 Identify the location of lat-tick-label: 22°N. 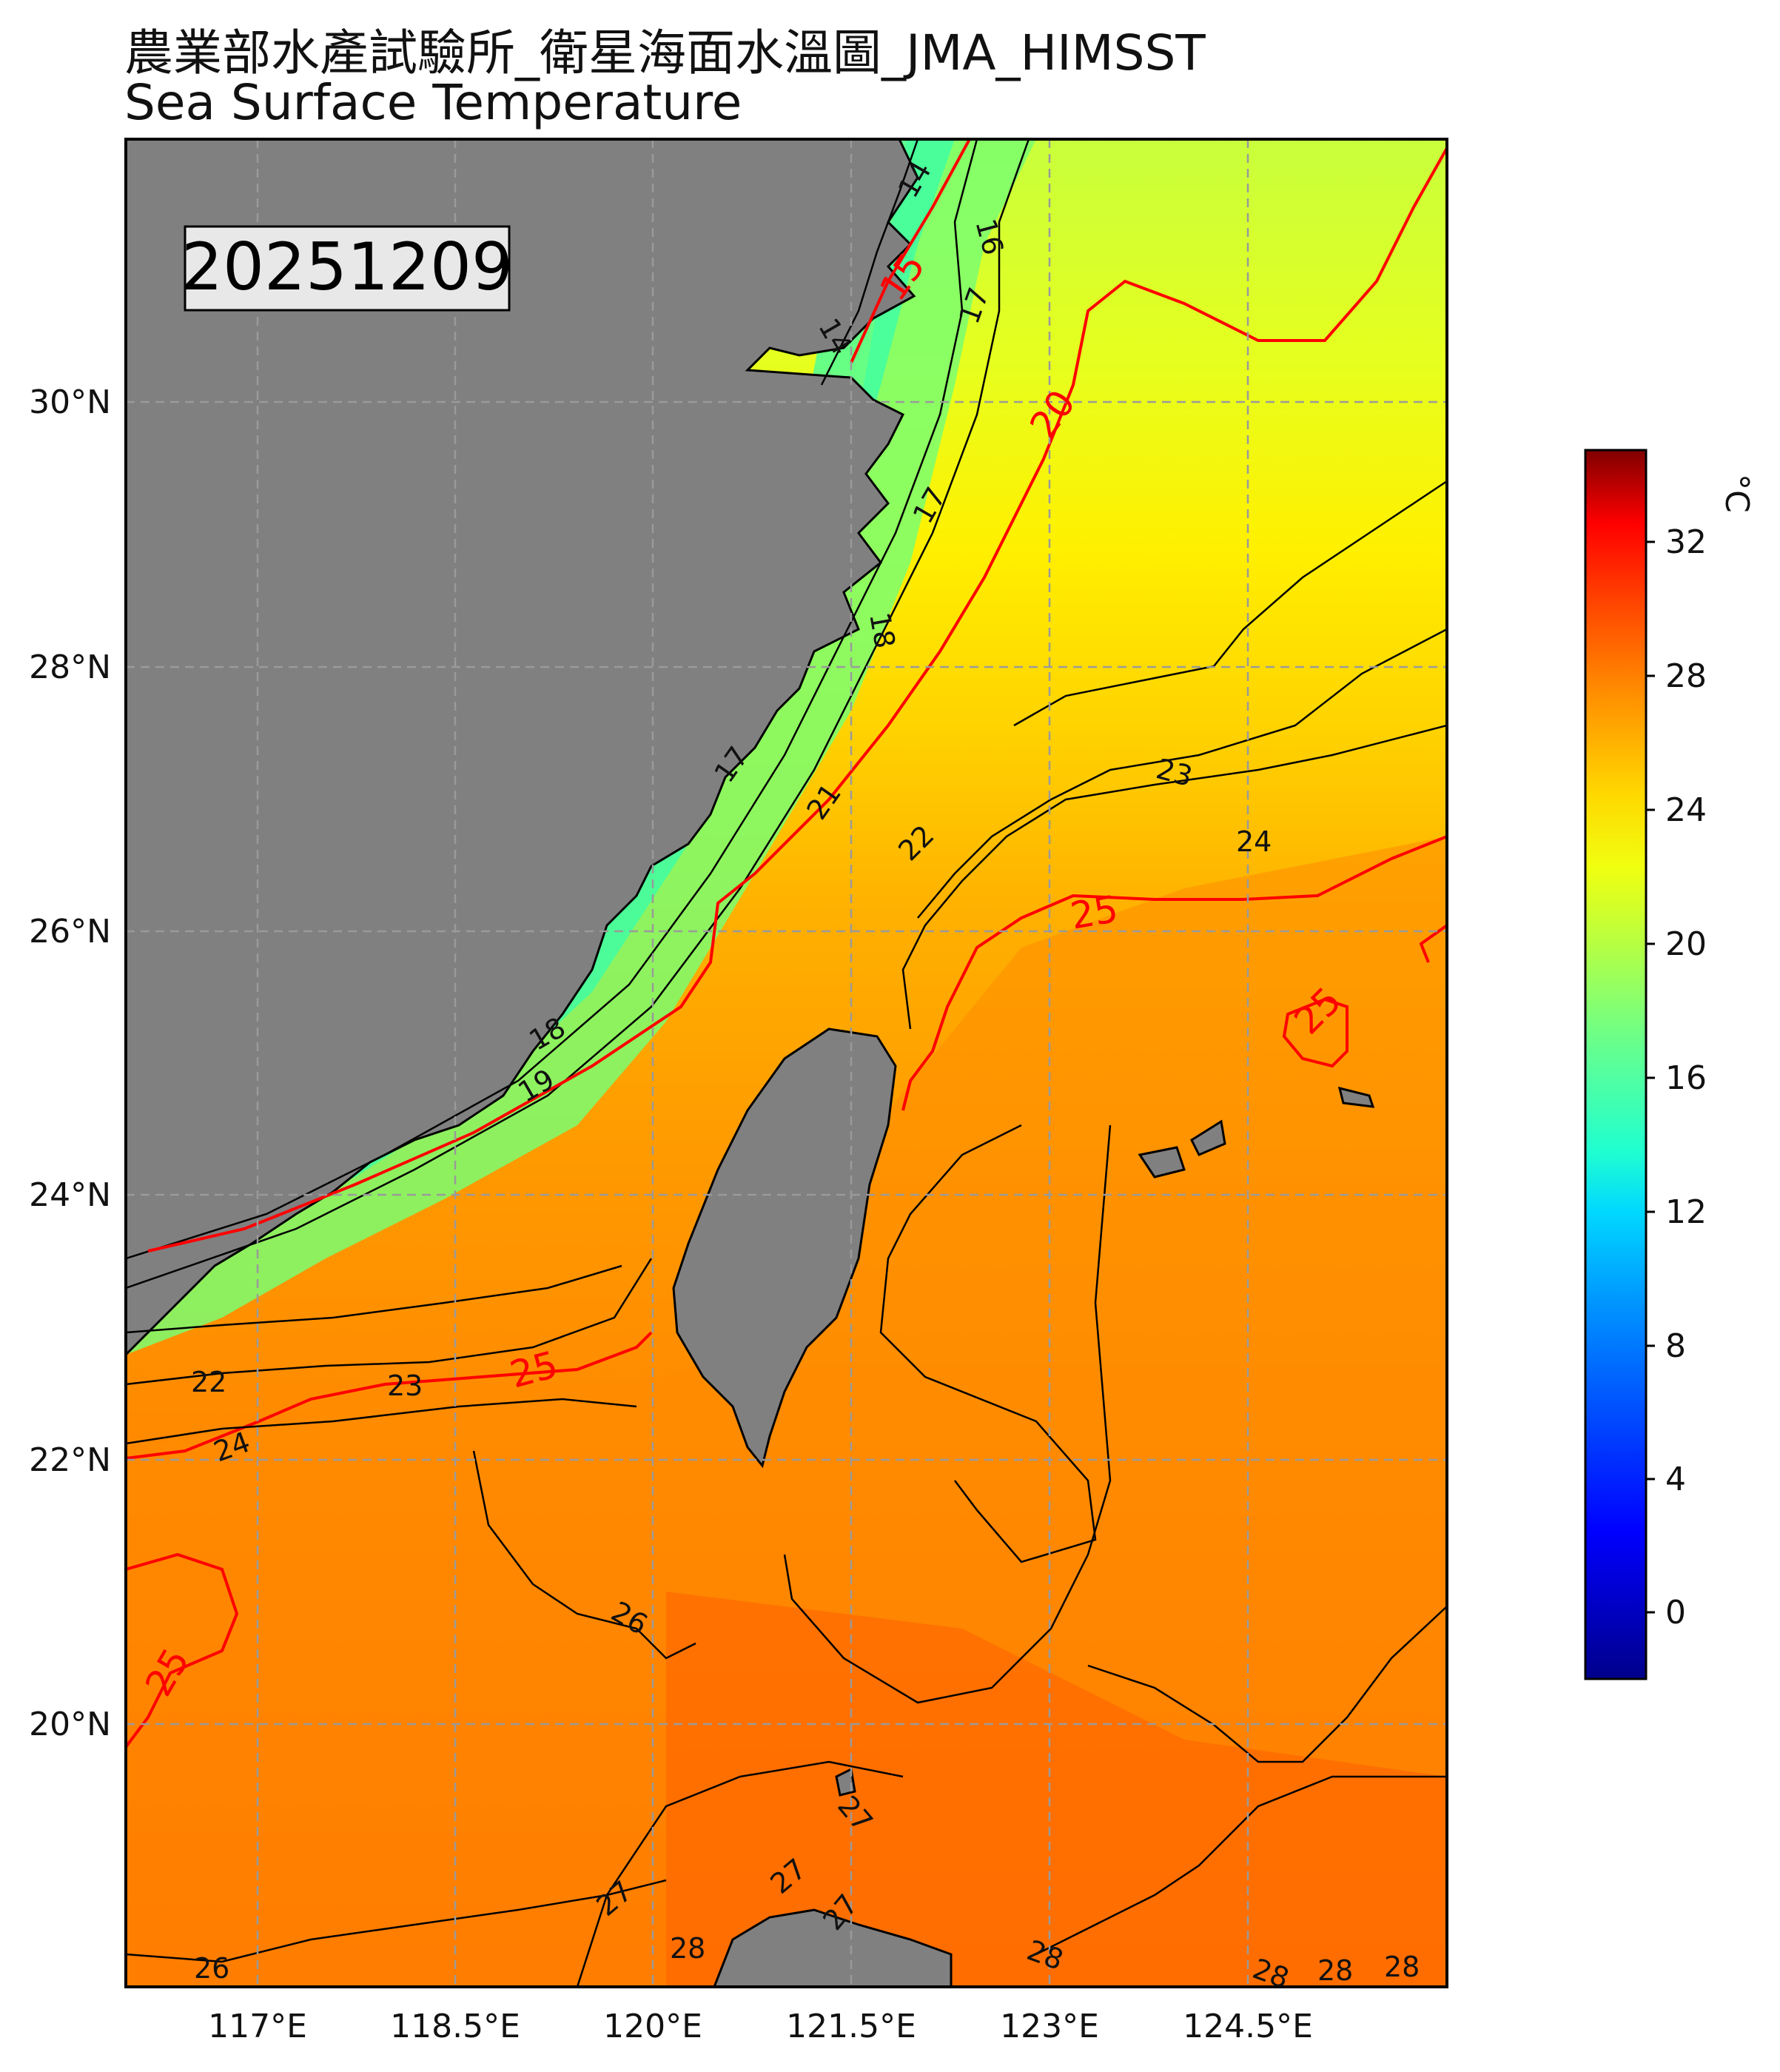
(70, 1460).